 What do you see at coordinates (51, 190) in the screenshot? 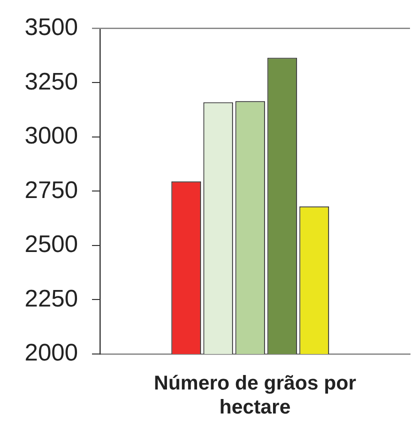
I see `y-tick-label: 2750` at bounding box center [51, 190].